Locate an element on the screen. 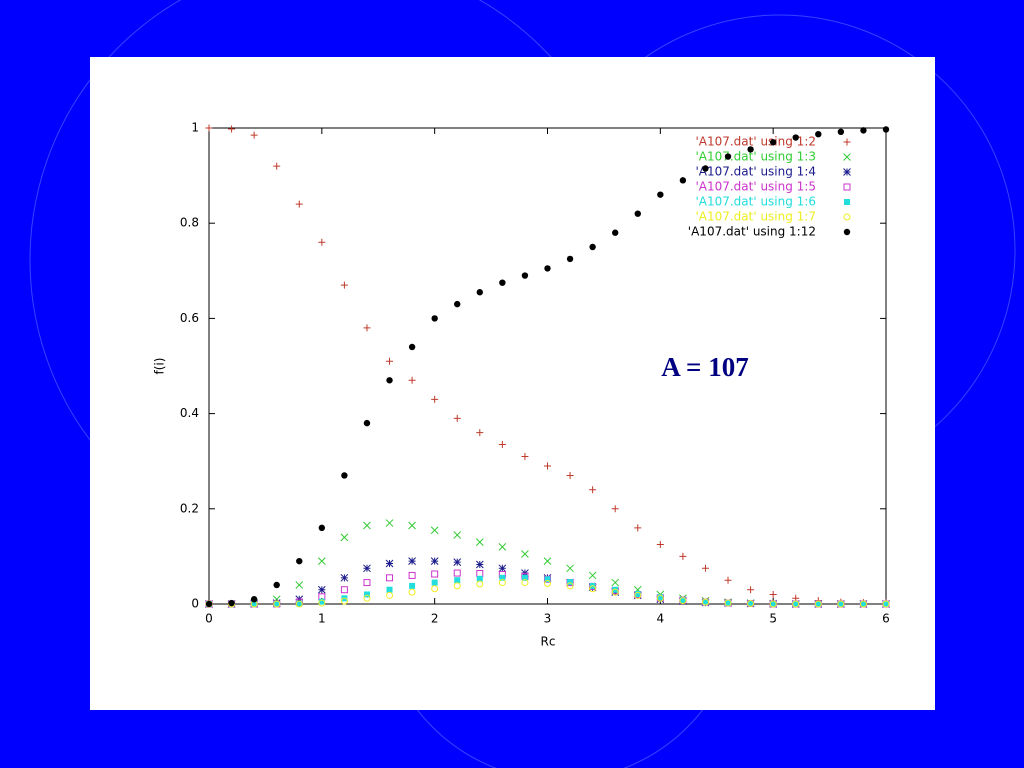 The height and width of the screenshot is (768, 1024). y-axis-label: f(i) is located at coordinates (160, 366).